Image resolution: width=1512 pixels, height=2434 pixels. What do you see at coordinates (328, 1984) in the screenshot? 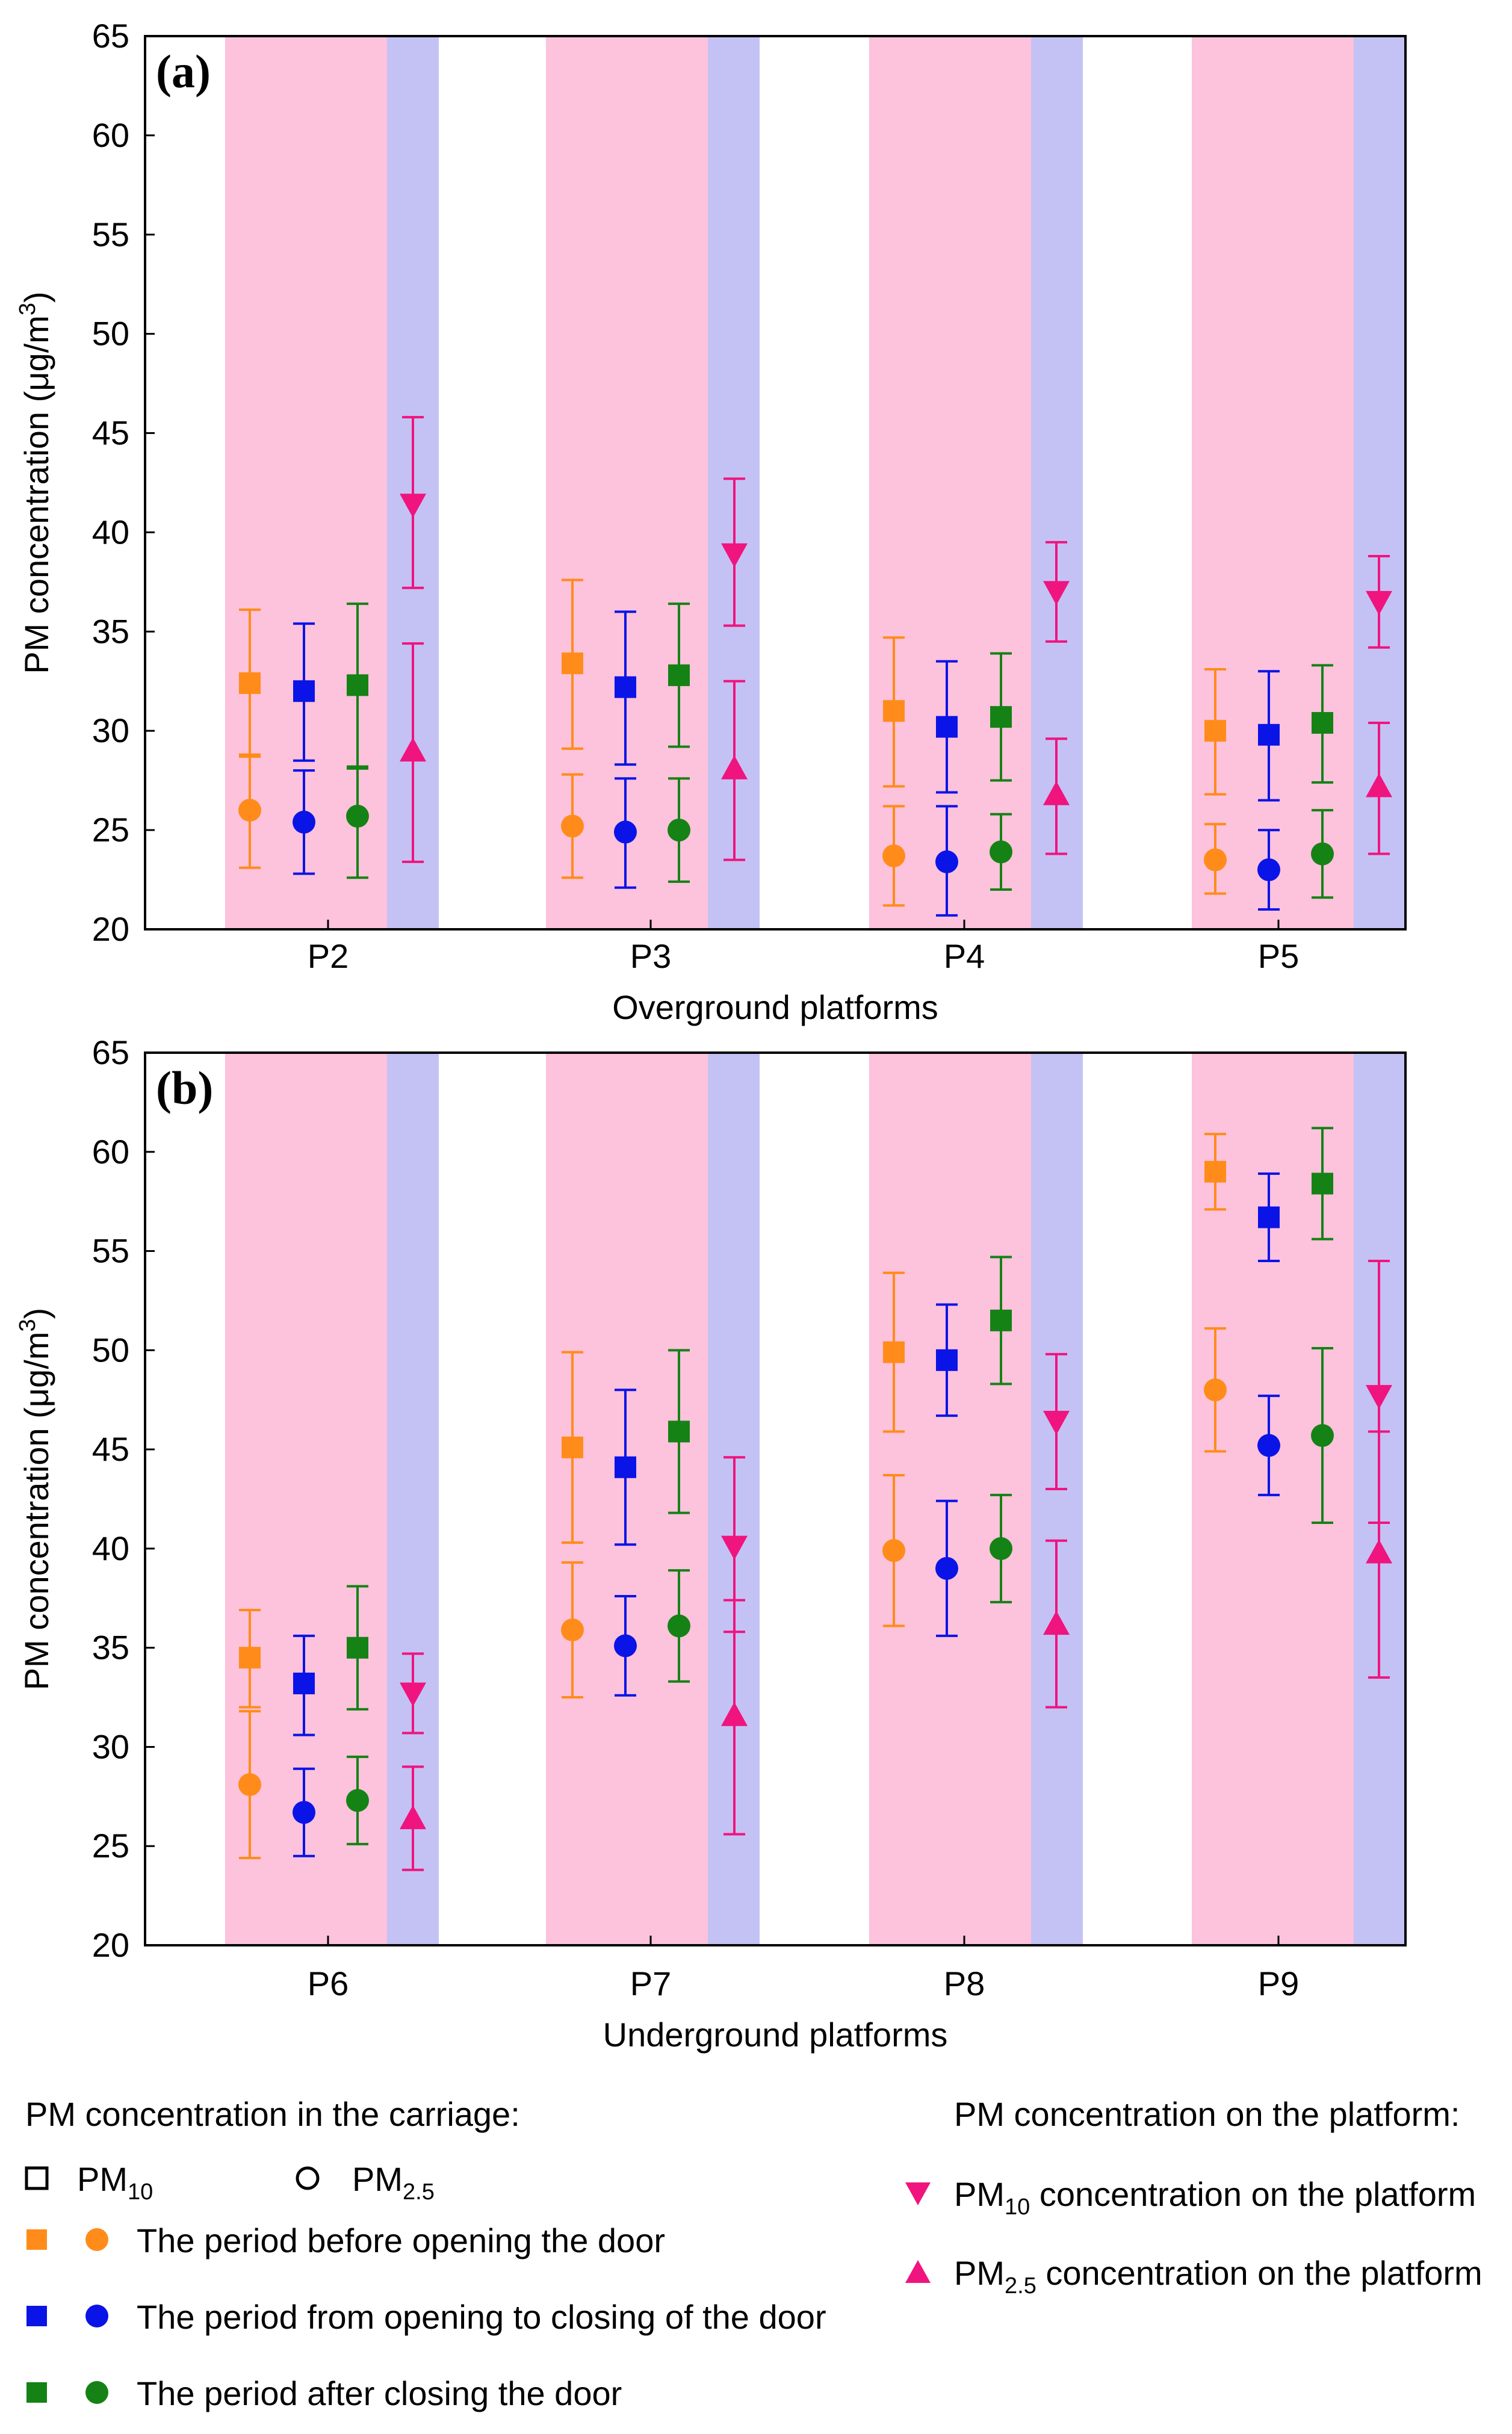
I see `x-tick-label: P6` at bounding box center [328, 1984].